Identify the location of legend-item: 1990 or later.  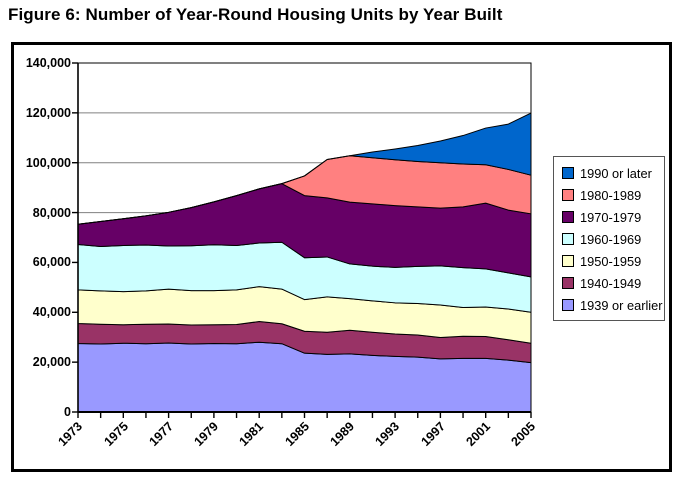
(609, 173).